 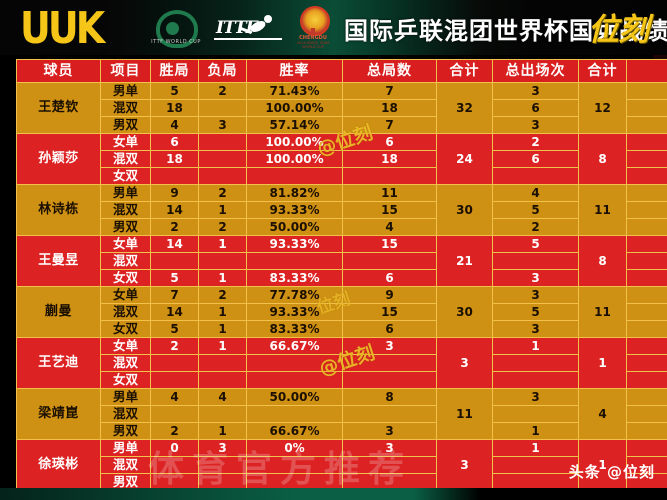 What do you see at coordinates (535, 71) in the screenshot?
I see `column-header-appearances: 总出场次` at bounding box center [535, 71].